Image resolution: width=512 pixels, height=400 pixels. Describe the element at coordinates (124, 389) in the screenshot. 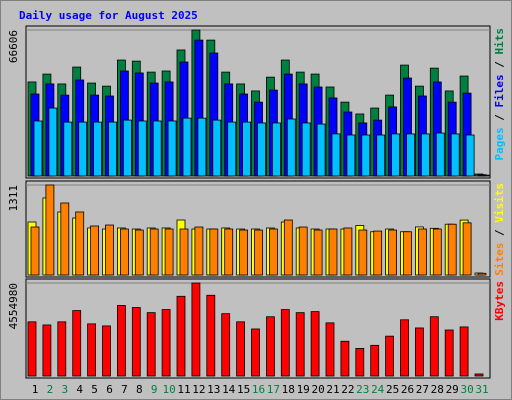

I see `x-tick-label: 7` at that location.